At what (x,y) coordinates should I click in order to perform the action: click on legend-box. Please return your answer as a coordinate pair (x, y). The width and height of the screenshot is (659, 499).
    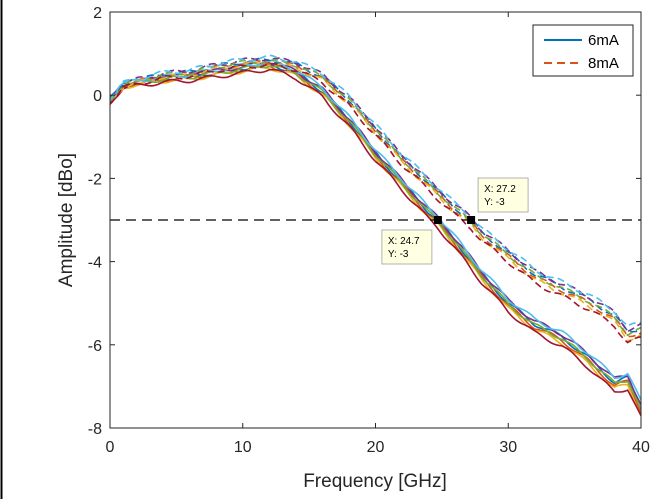
    Looking at the image, I should click on (583, 50).